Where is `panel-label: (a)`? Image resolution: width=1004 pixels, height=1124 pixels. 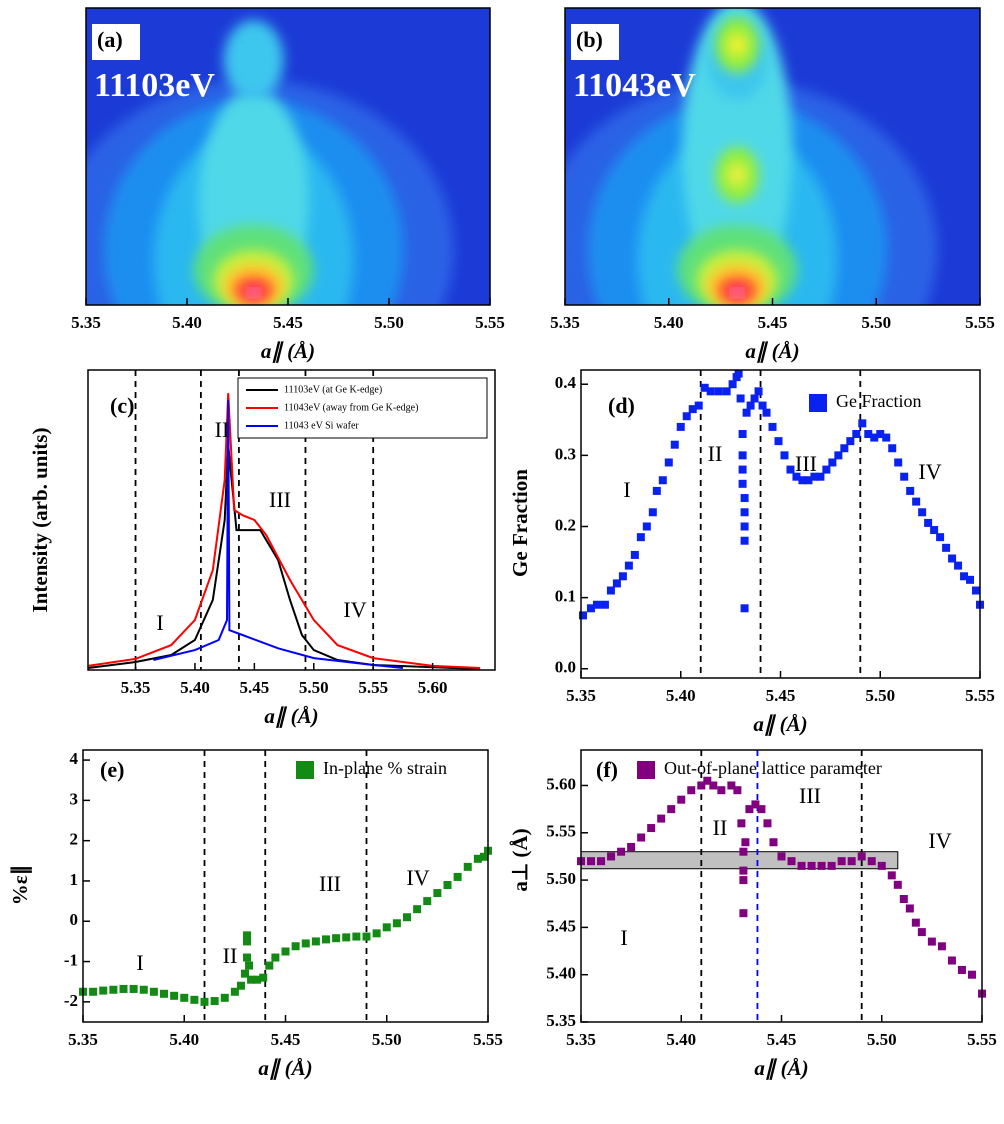 panel-label: (a) is located at coordinates (110, 39).